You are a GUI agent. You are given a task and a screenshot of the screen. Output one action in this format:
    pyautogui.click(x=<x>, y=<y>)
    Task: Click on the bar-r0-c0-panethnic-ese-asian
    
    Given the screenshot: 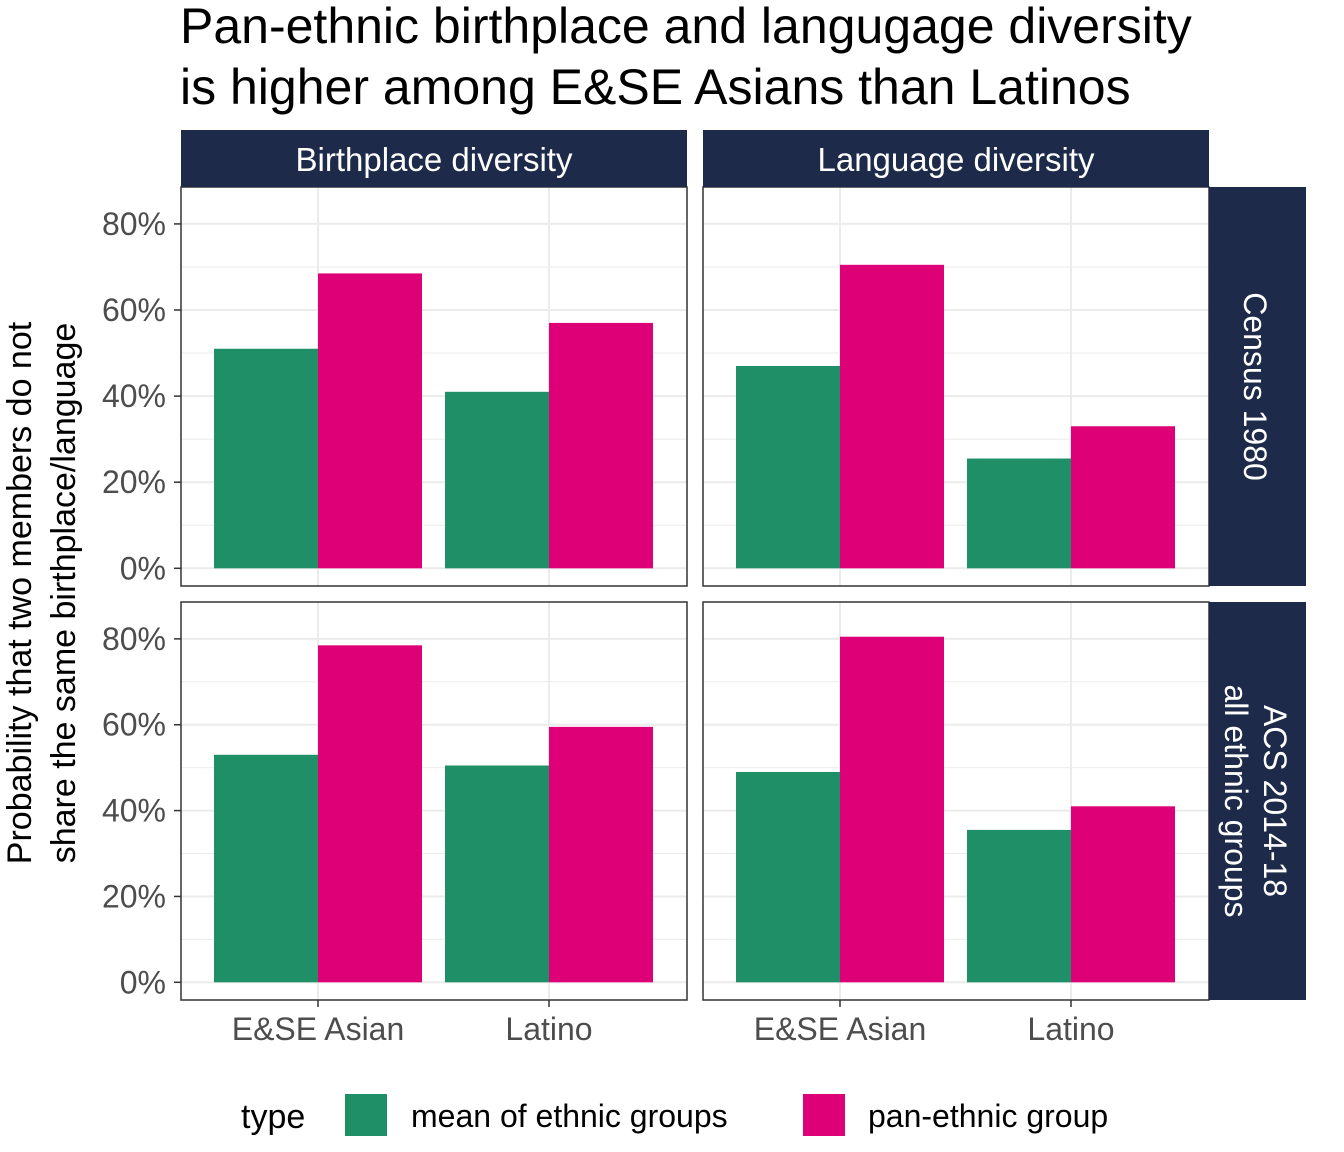 What is the action you would take?
    pyautogui.click(x=370, y=421)
    